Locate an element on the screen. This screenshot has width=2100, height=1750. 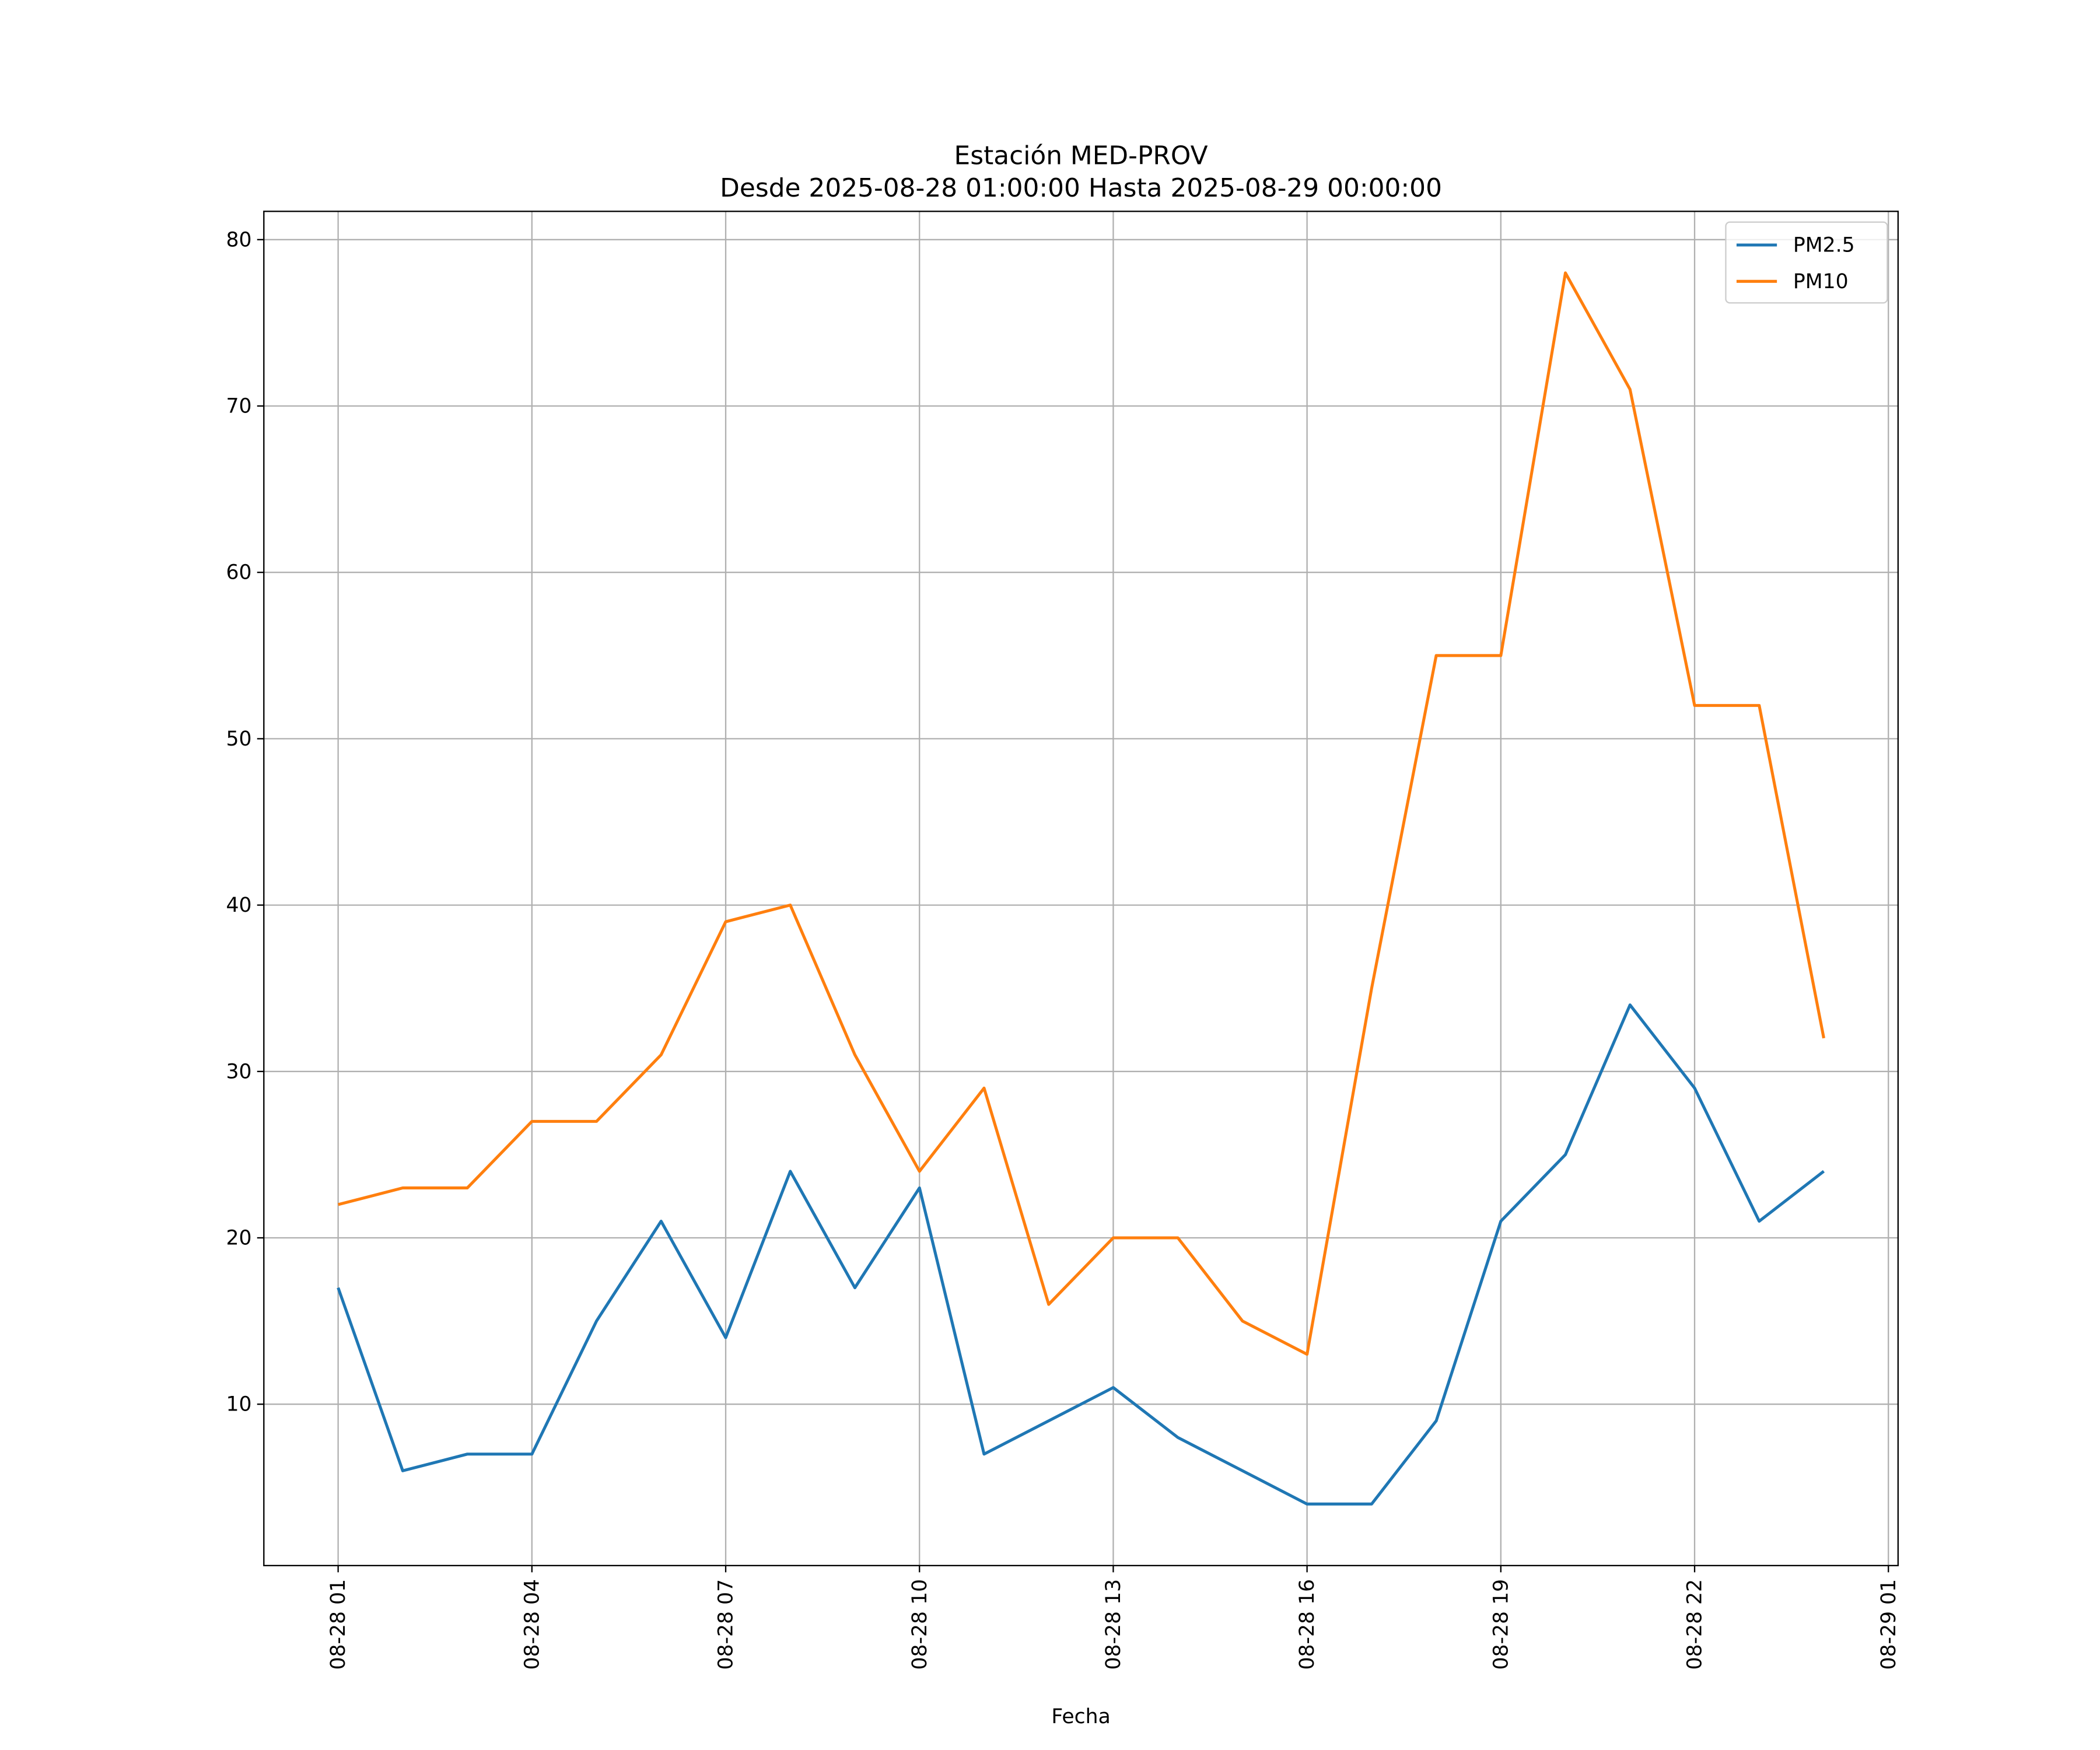
y-tick-label: 70 is located at coordinates (238, 406).